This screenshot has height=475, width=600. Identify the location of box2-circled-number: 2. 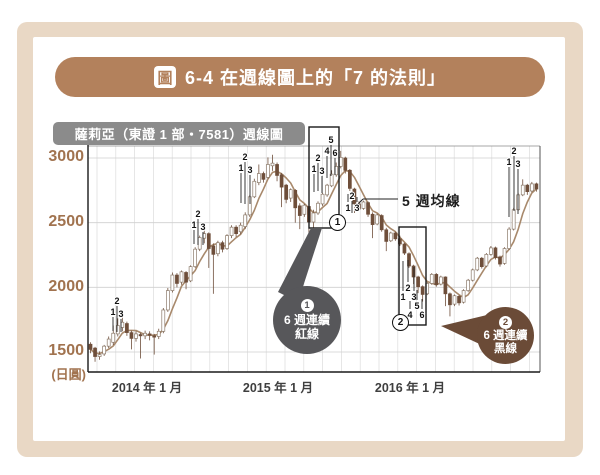
(400, 322).